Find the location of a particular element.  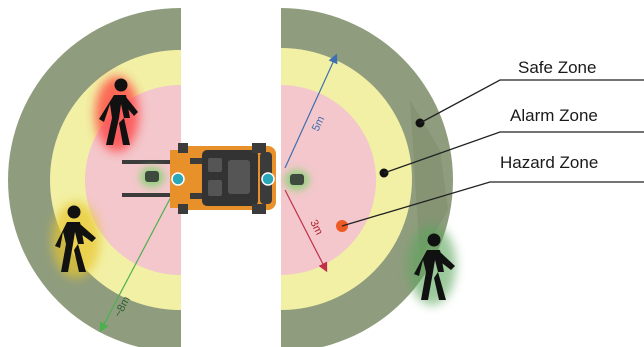

safe-zone-leader is located at coordinates (531, 101).